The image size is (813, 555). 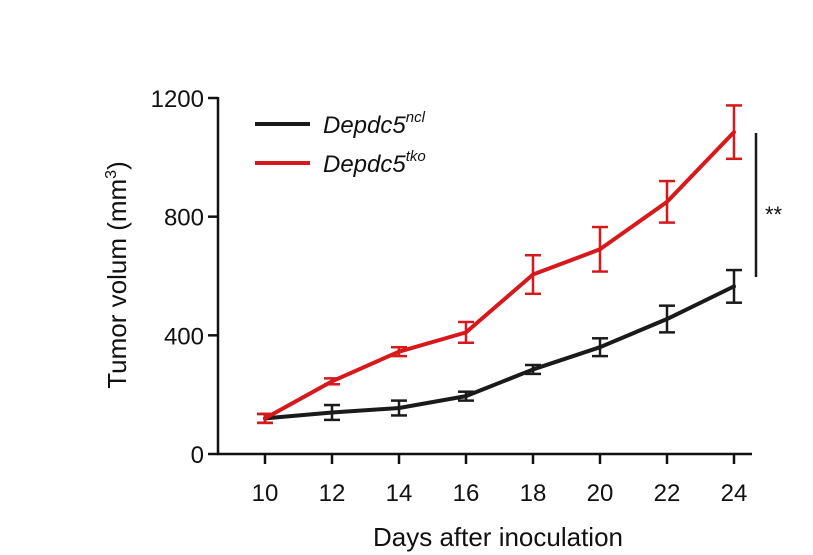 I want to click on y-tick-label: 400, so click(x=184, y=336).